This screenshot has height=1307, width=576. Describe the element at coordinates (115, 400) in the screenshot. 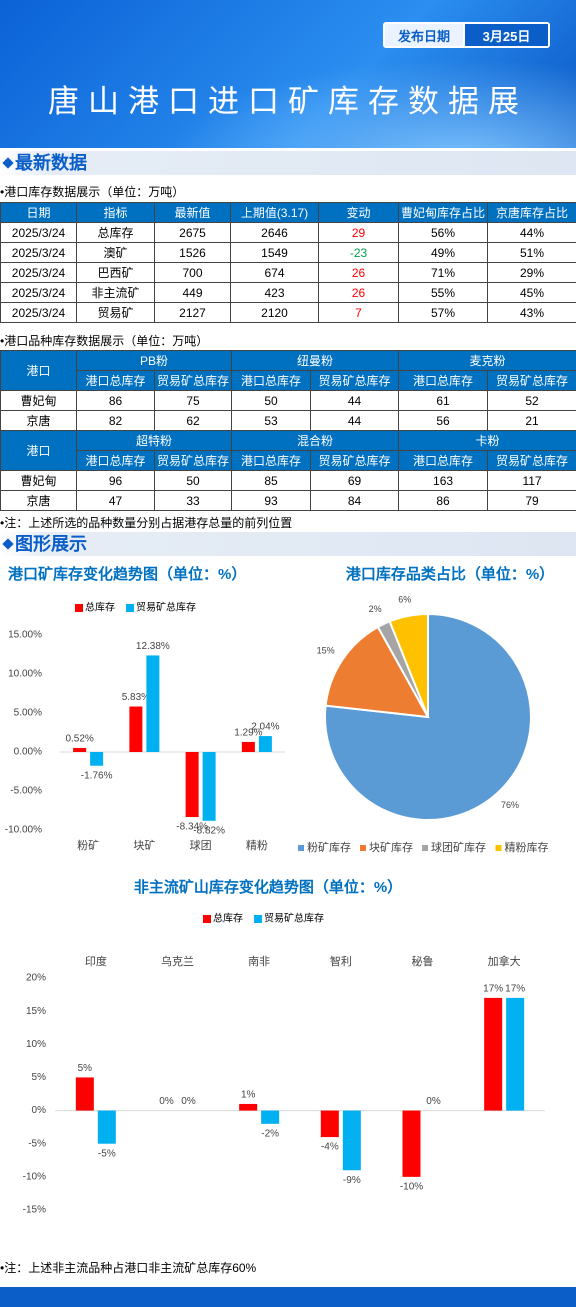

I see `cell: 86` at that location.